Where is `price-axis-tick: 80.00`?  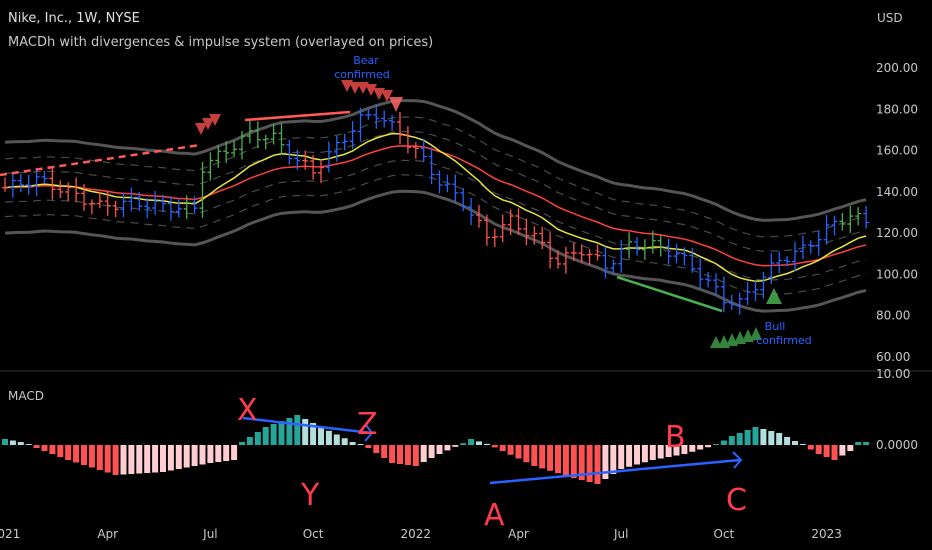
price-axis-tick: 80.00 is located at coordinates (893, 316).